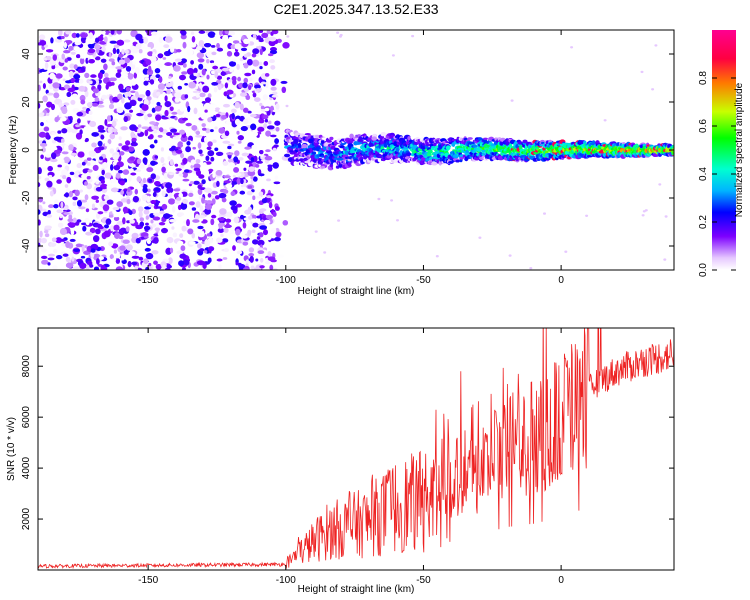  I want to click on x-tick-label: -100, so click(286, 280).